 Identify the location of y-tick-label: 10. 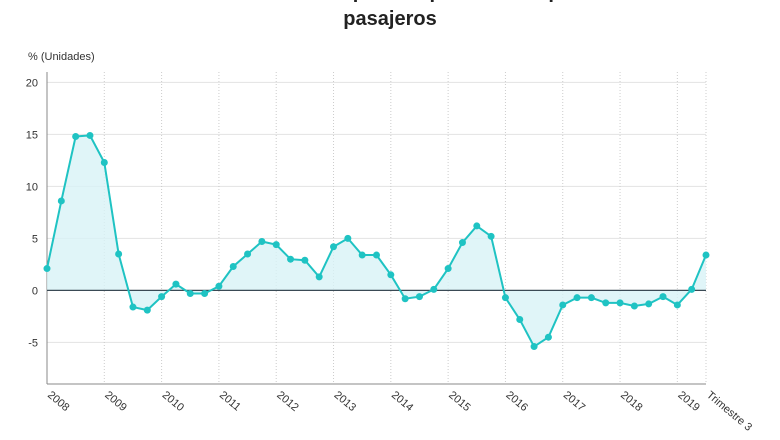
(32, 187).